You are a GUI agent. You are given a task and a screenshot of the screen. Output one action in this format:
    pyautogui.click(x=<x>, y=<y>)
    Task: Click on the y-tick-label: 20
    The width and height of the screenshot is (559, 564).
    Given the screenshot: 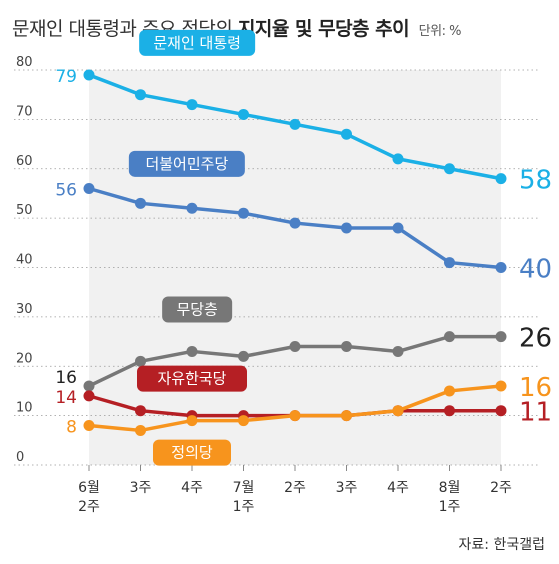 What is the action you would take?
    pyautogui.click(x=24, y=358)
    